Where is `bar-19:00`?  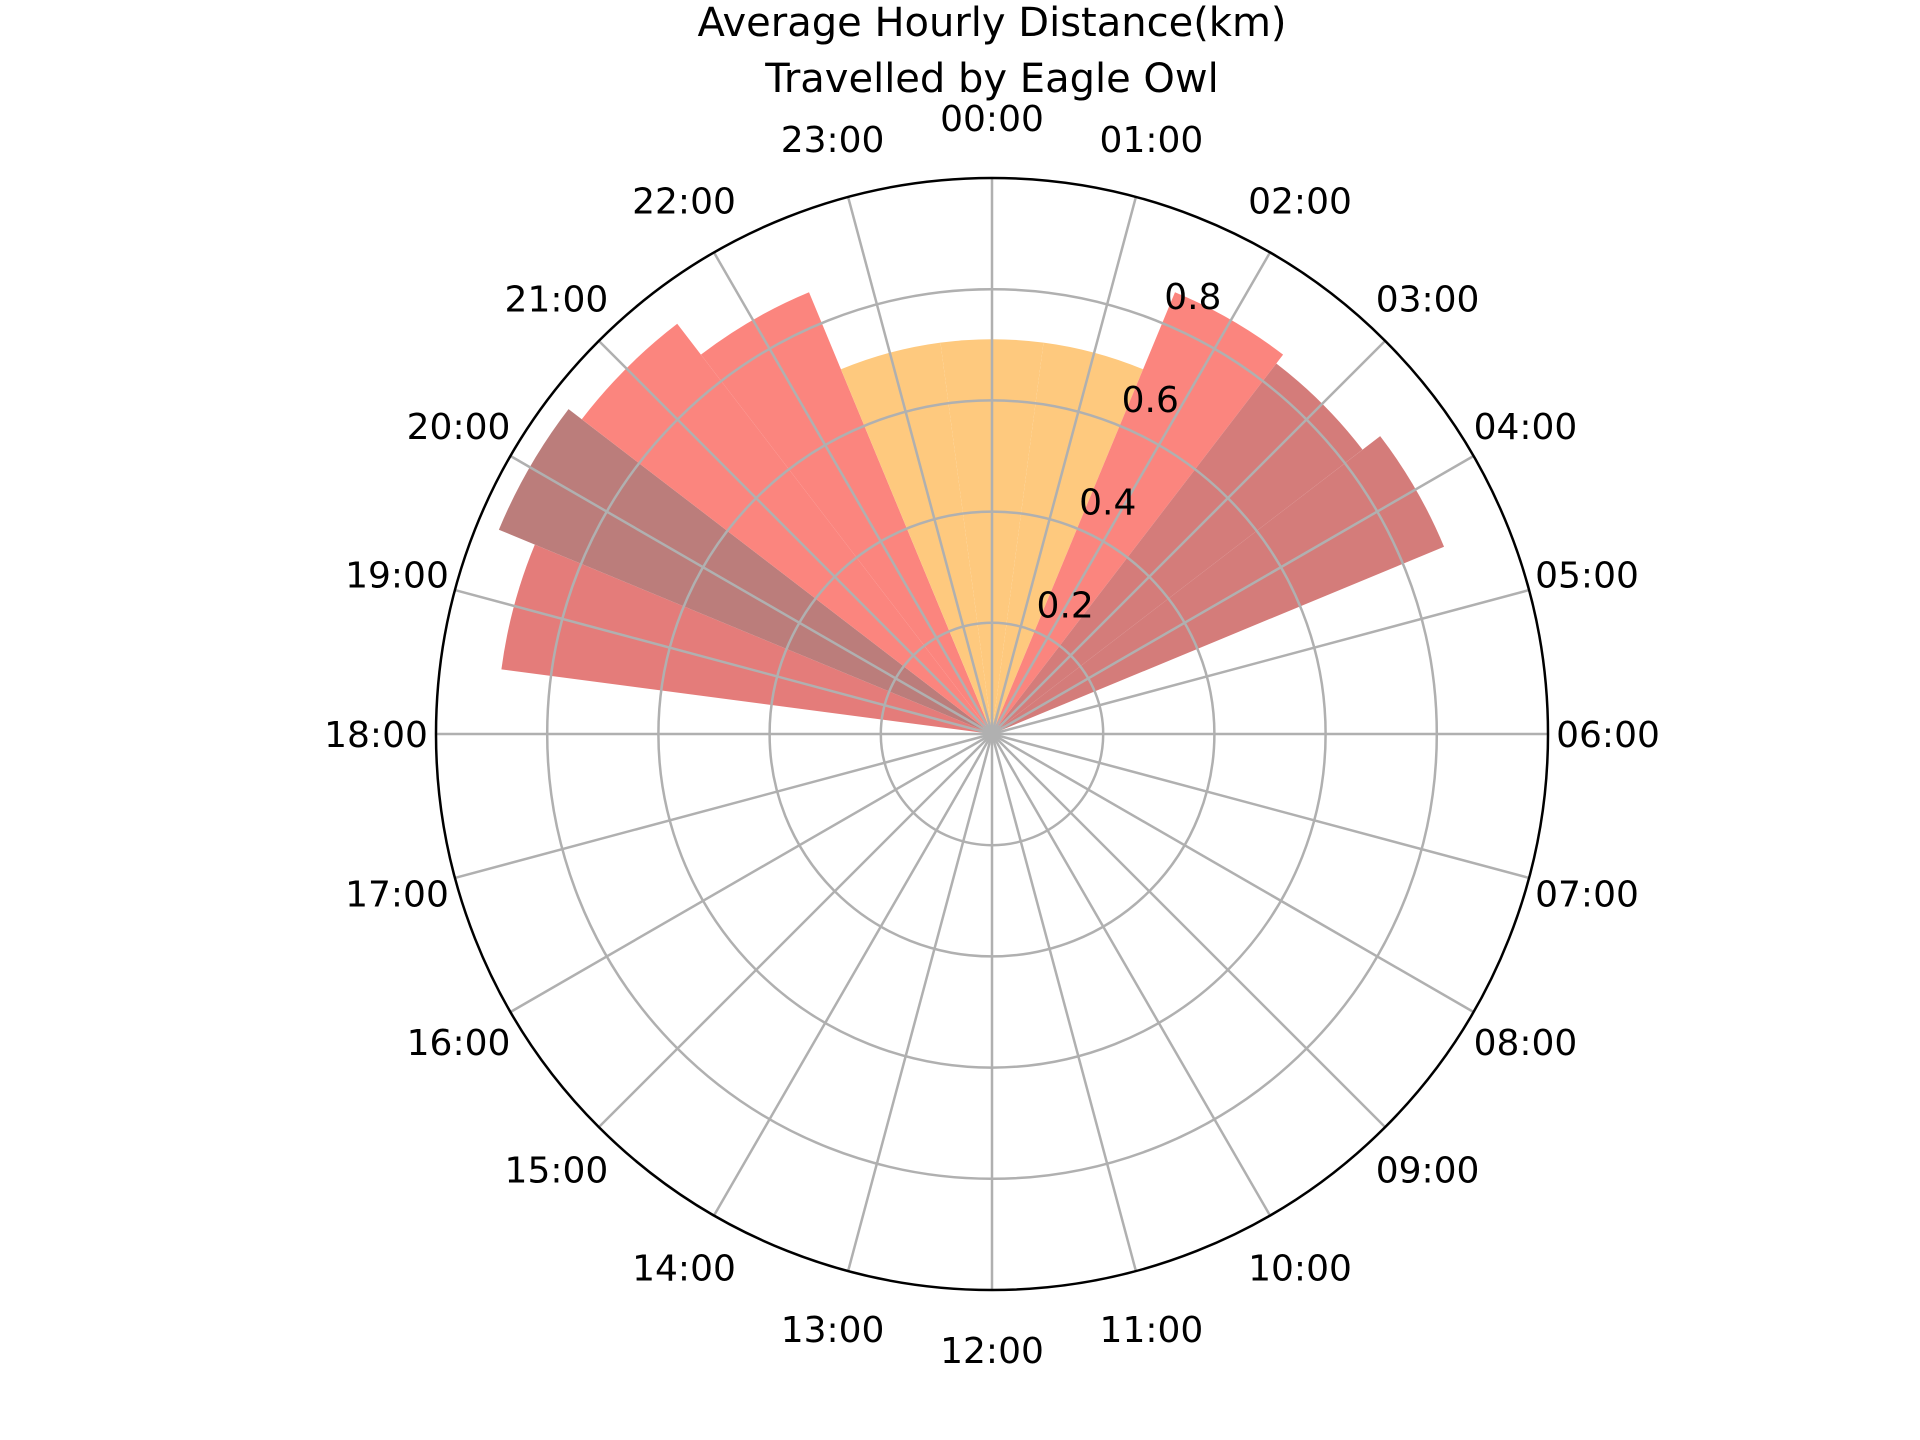
bar-19:00 is located at coordinates (746, 639).